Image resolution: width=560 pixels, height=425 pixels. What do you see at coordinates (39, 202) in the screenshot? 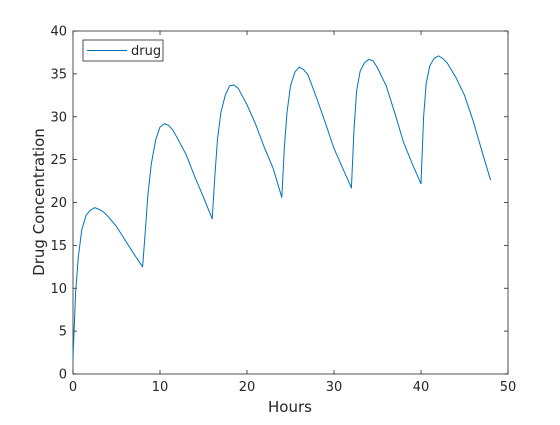
I see `y-axis-label: Drug Concentration` at bounding box center [39, 202].